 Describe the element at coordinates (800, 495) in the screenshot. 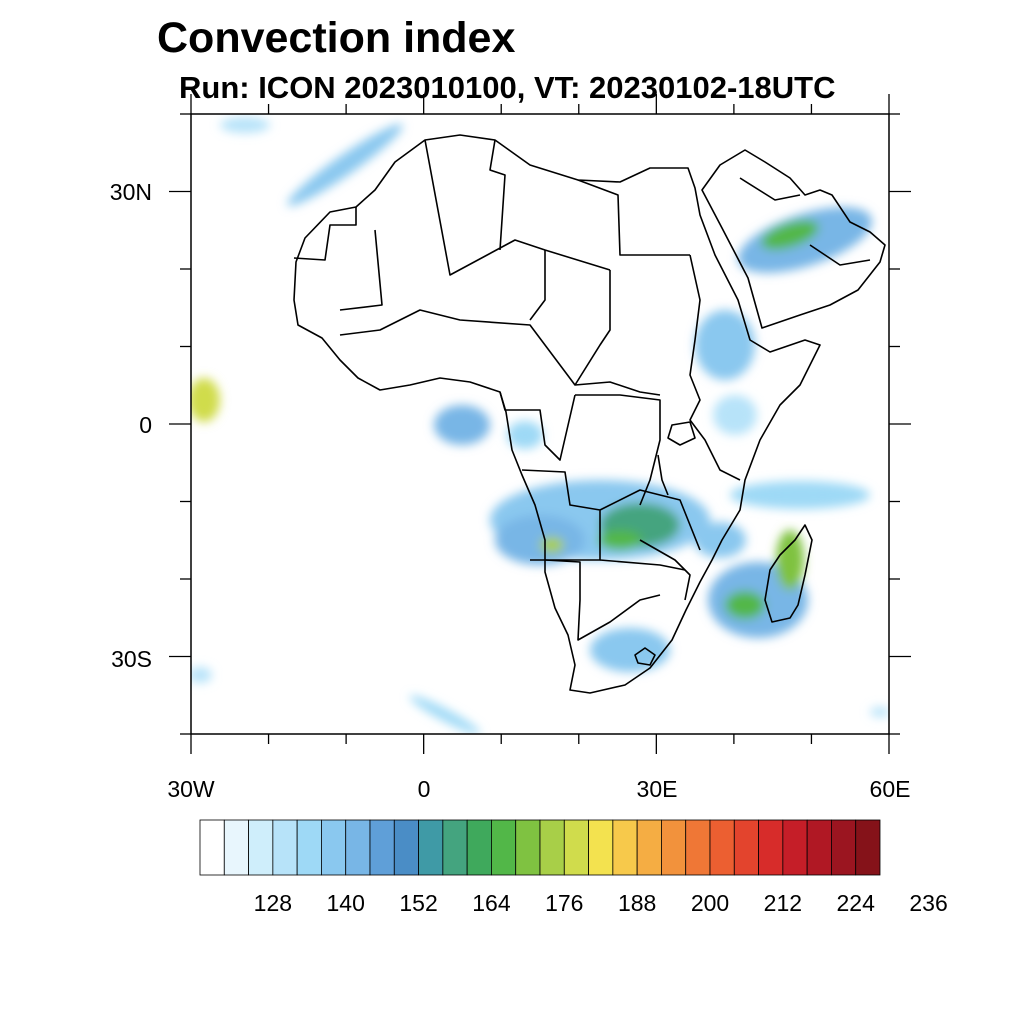

I see `field-region-indian-ocean` at that location.